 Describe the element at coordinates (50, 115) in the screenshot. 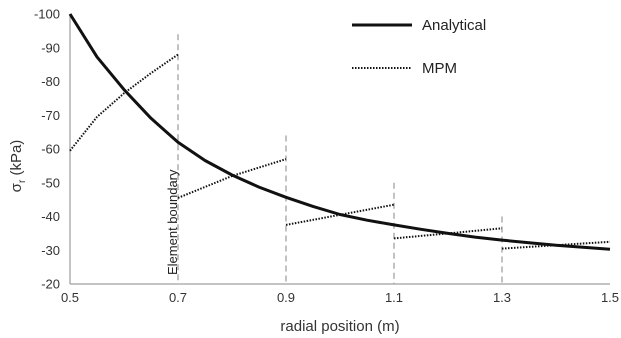

I see `y-tick-label: -70` at that location.